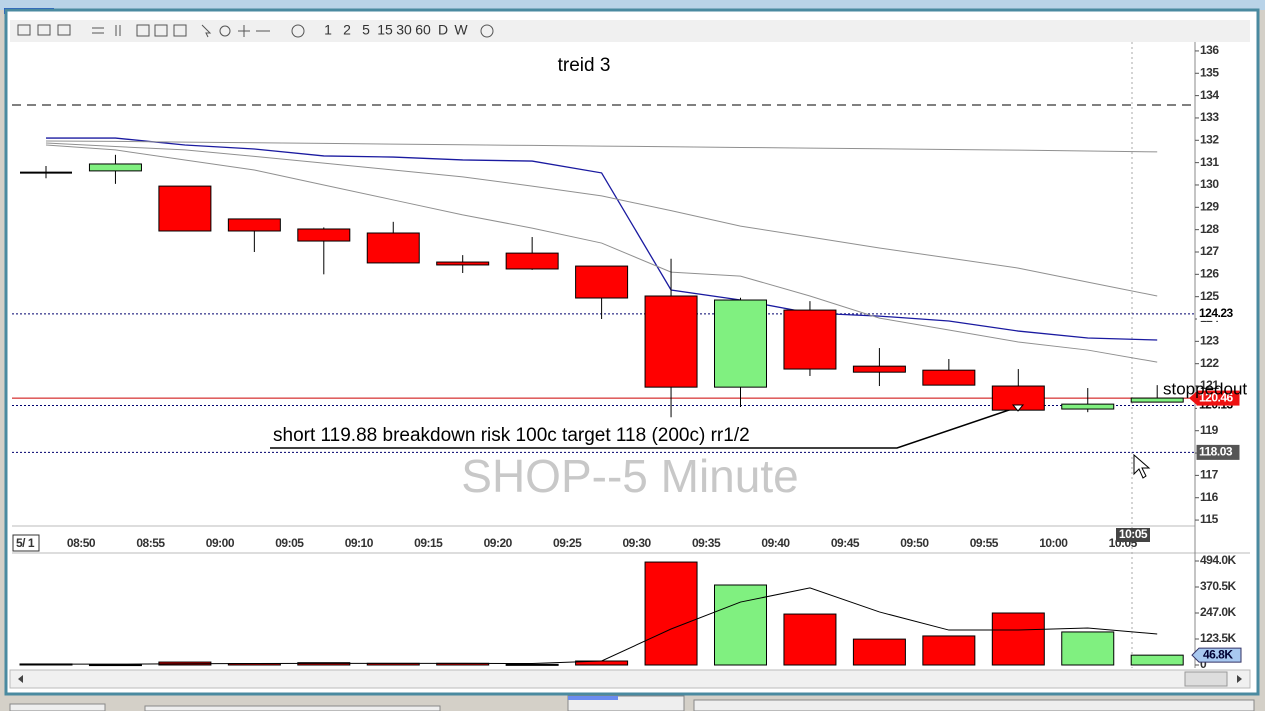 This screenshot has height=711, width=1265. What do you see at coordinates (289, 543) in the screenshot?
I see `x-tick-label: 09:05` at bounding box center [289, 543].